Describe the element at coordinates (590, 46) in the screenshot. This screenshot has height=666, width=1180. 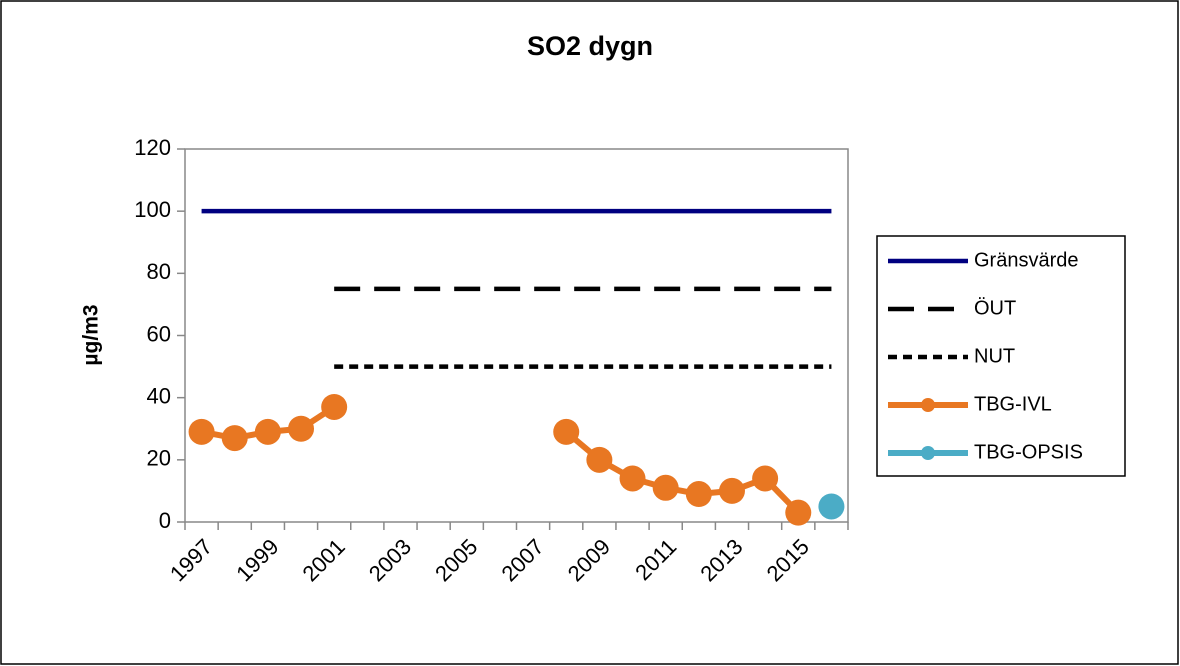
I see `chart-title: SO2 dygn` at that location.